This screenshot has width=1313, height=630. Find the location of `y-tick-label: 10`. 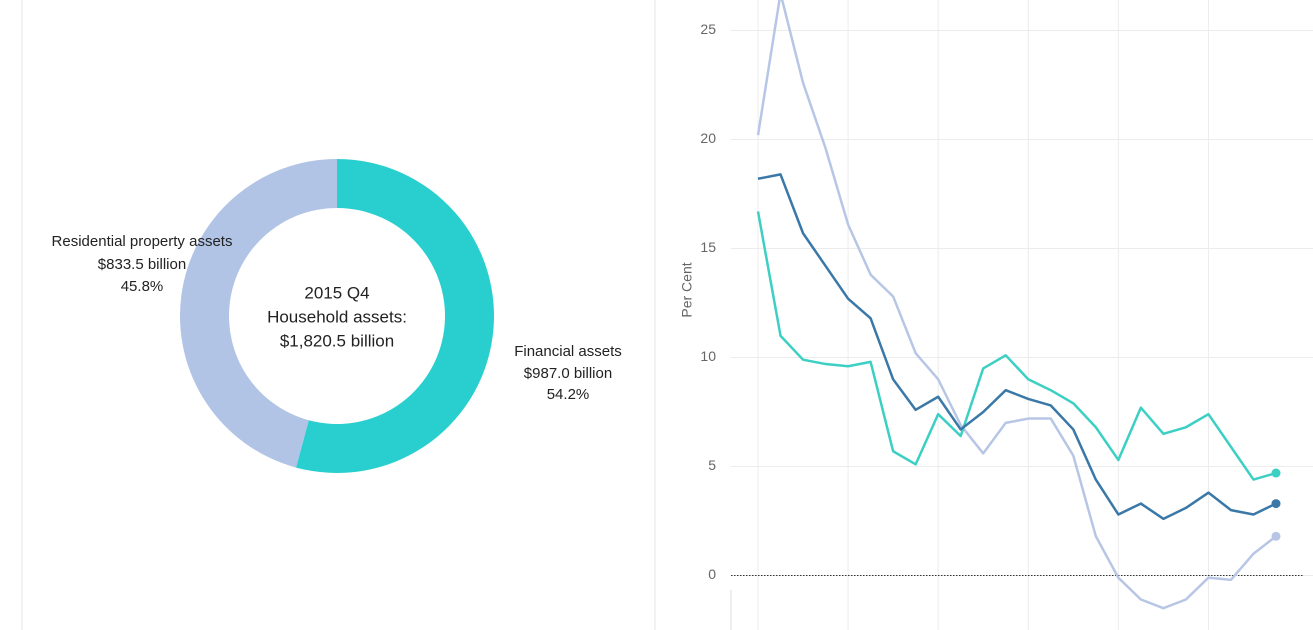

y-tick-label: 10 is located at coordinates (708, 356).